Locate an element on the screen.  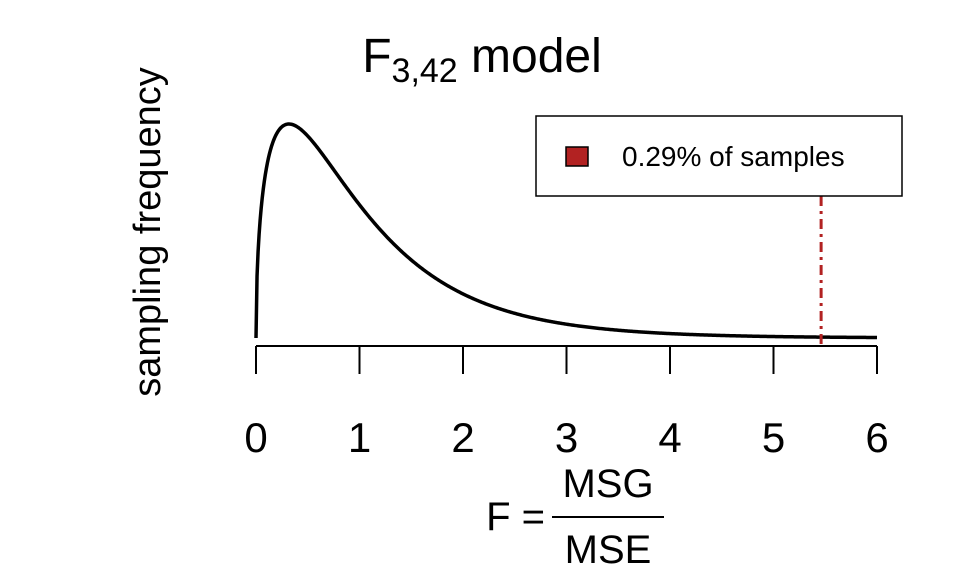
title-main: F is located at coordinates (376, 56).